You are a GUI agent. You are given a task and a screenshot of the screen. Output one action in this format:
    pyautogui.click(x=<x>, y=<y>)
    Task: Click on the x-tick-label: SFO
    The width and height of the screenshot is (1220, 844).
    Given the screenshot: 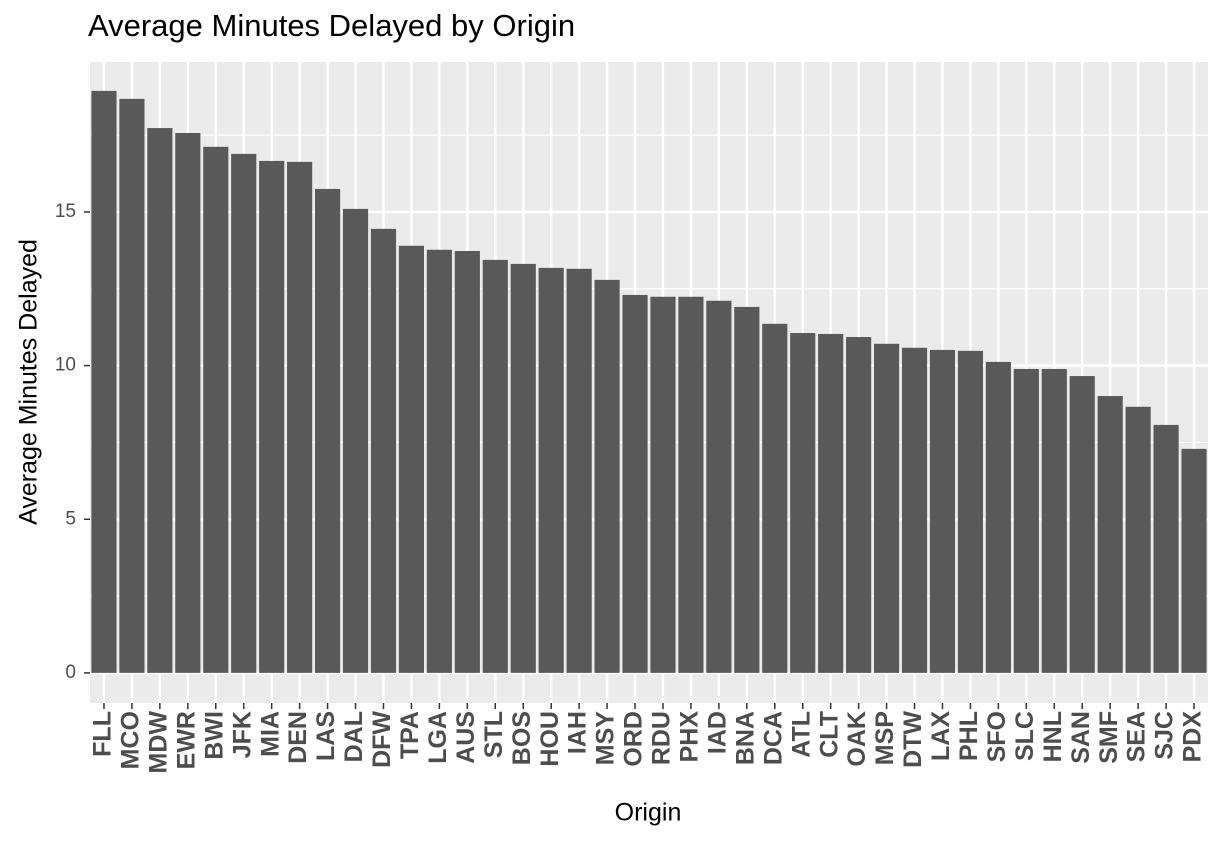 What is the action you would take?
    pyautogui.click(x=997, y=736)
    